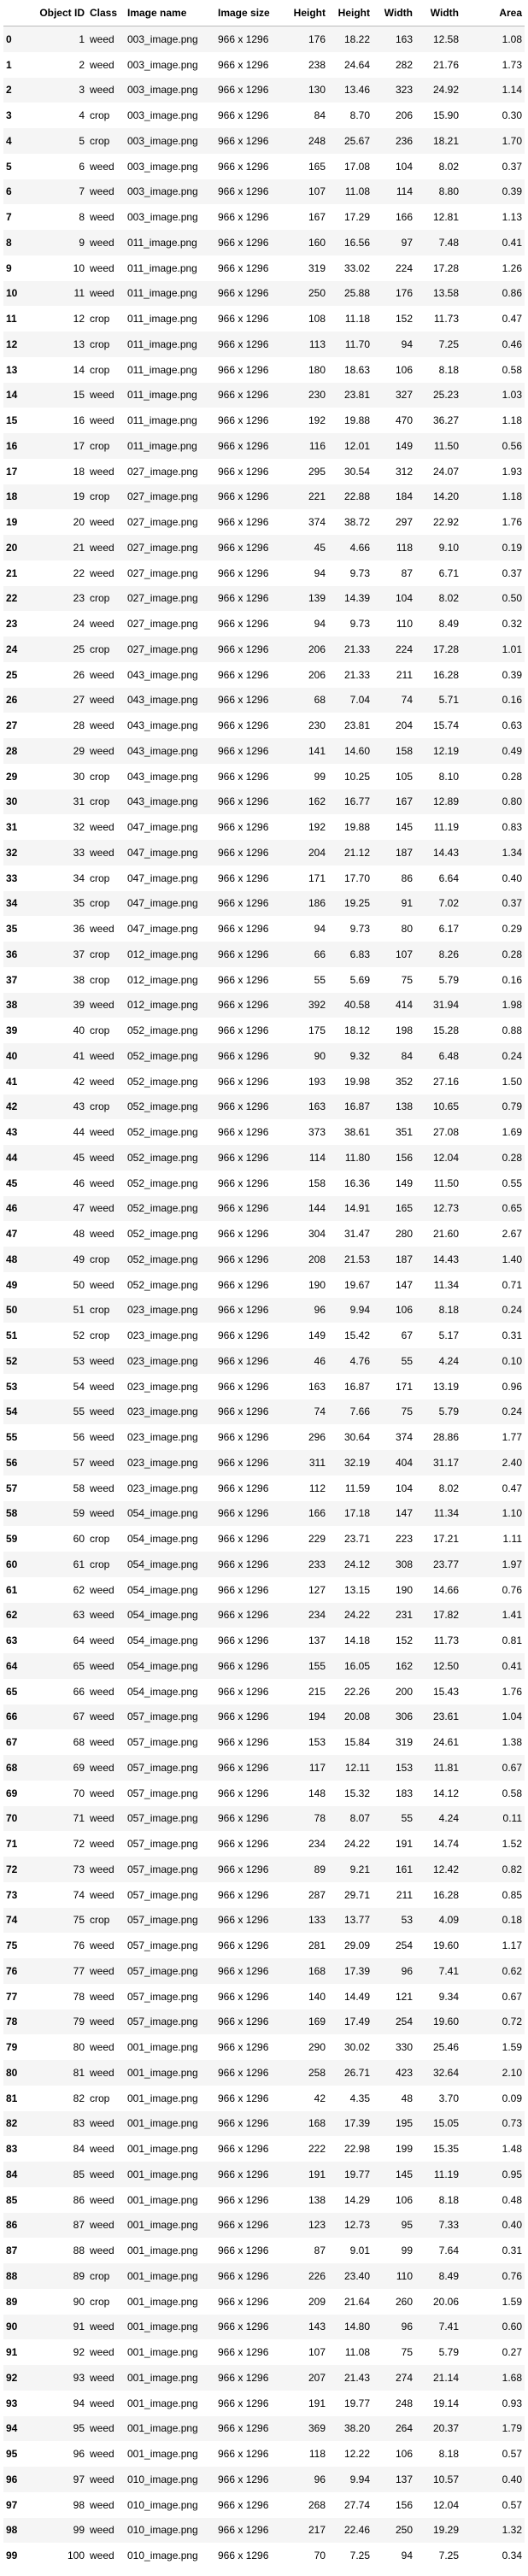  Describe the element at coordinates (394, 979) in the screenshot. I see `cell-width-px: 75` at that location.